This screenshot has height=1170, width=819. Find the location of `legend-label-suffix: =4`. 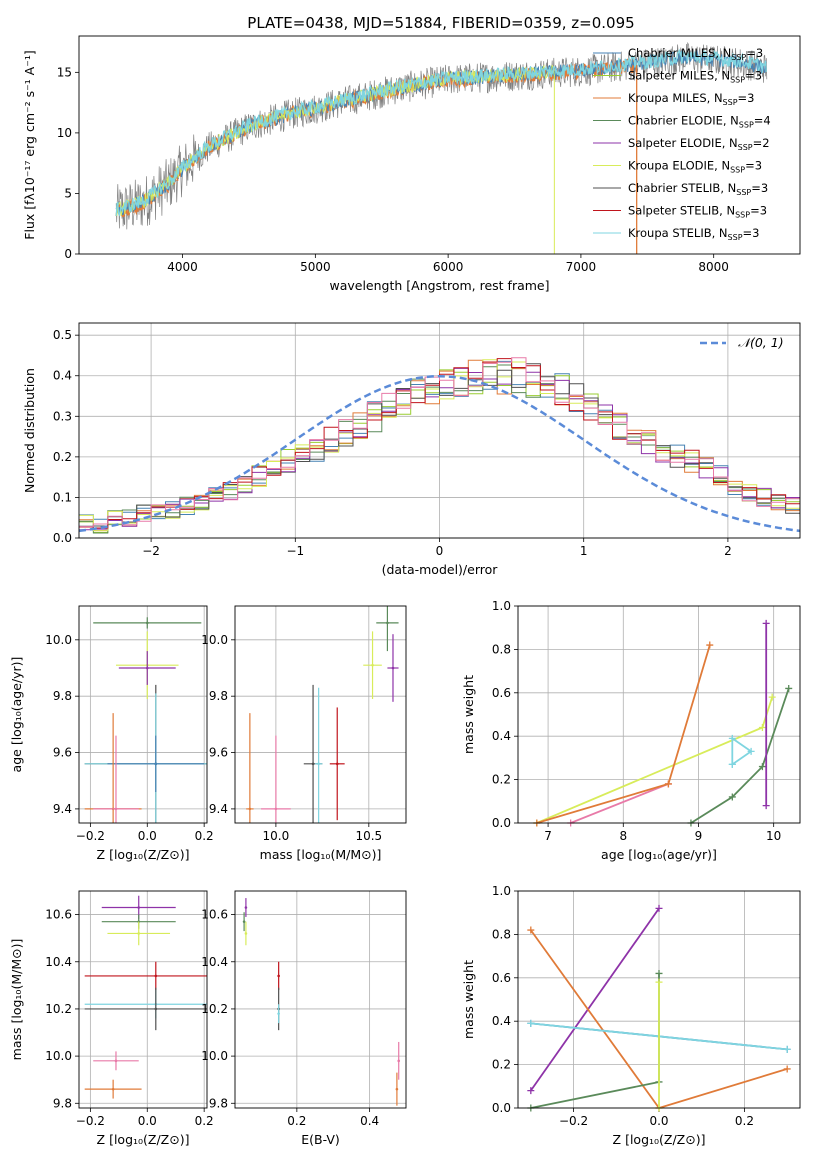

legend-label-suffix: =4 is located at coordinates (762, 121).